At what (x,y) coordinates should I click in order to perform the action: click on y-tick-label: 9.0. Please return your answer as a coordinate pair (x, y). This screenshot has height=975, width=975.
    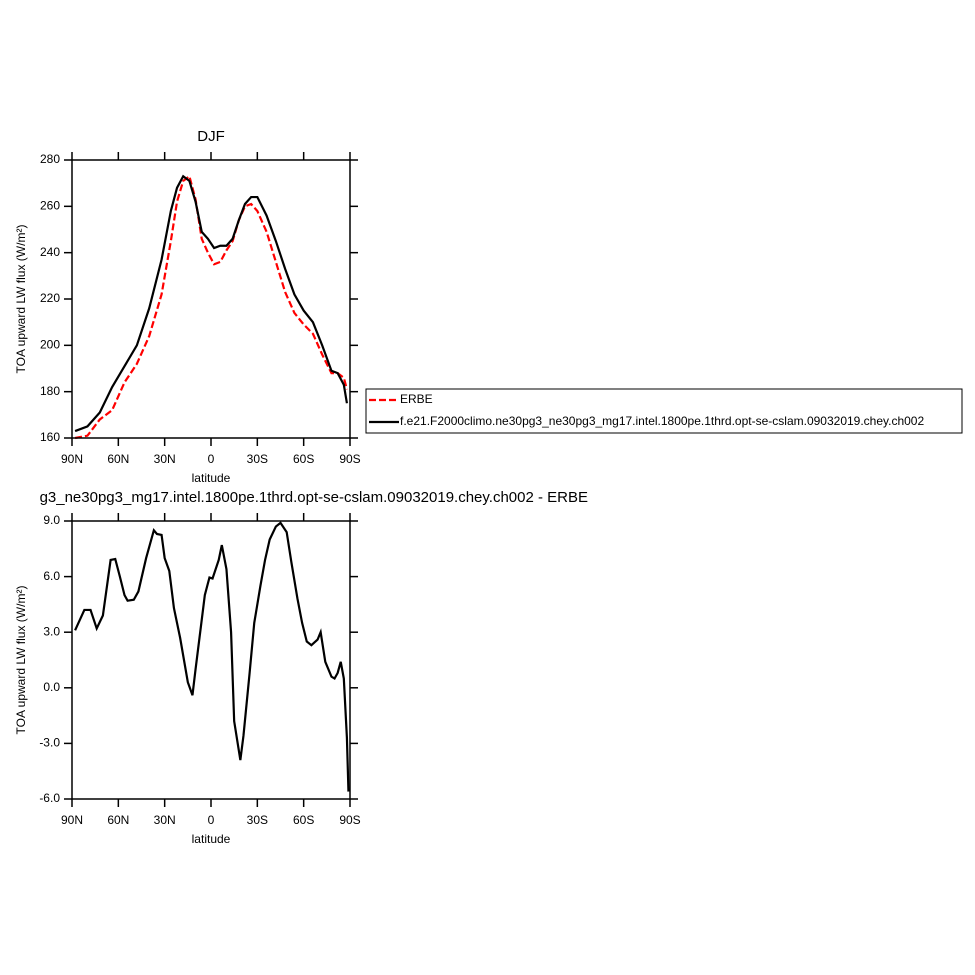
    Looking at the image, I should click on (51, 520).